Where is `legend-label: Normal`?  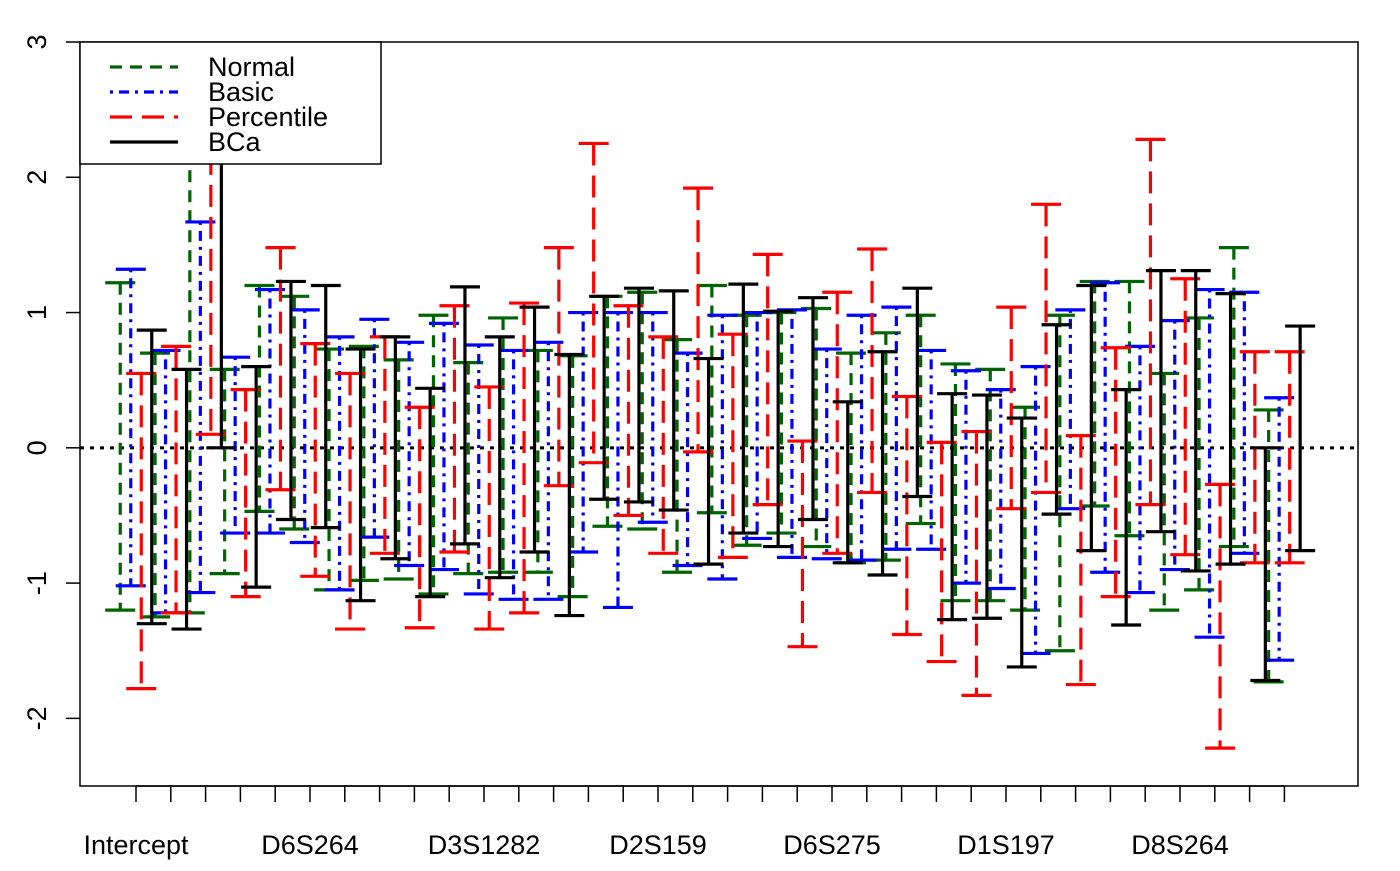
legend-label: Normal is located at coordinates (251, 67).